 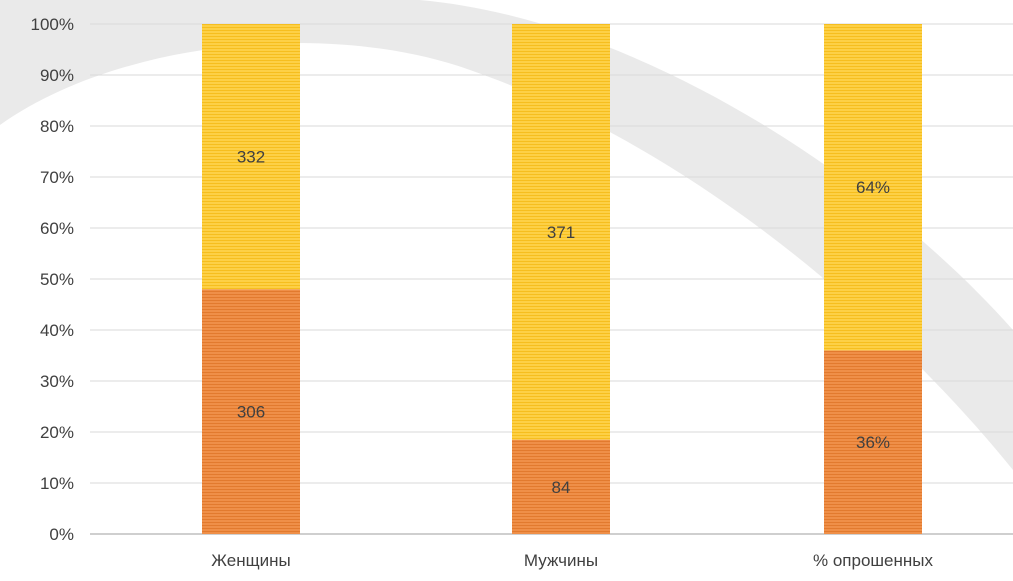 What do you see at coordinates (250, 560) in the screenshot?
I see `x-tick-label: Женщины` at bounding box center [250, 560].